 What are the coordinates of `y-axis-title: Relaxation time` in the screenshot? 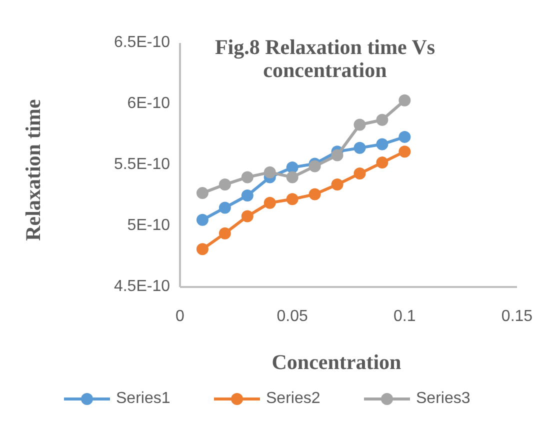 It's located at (33, 170).